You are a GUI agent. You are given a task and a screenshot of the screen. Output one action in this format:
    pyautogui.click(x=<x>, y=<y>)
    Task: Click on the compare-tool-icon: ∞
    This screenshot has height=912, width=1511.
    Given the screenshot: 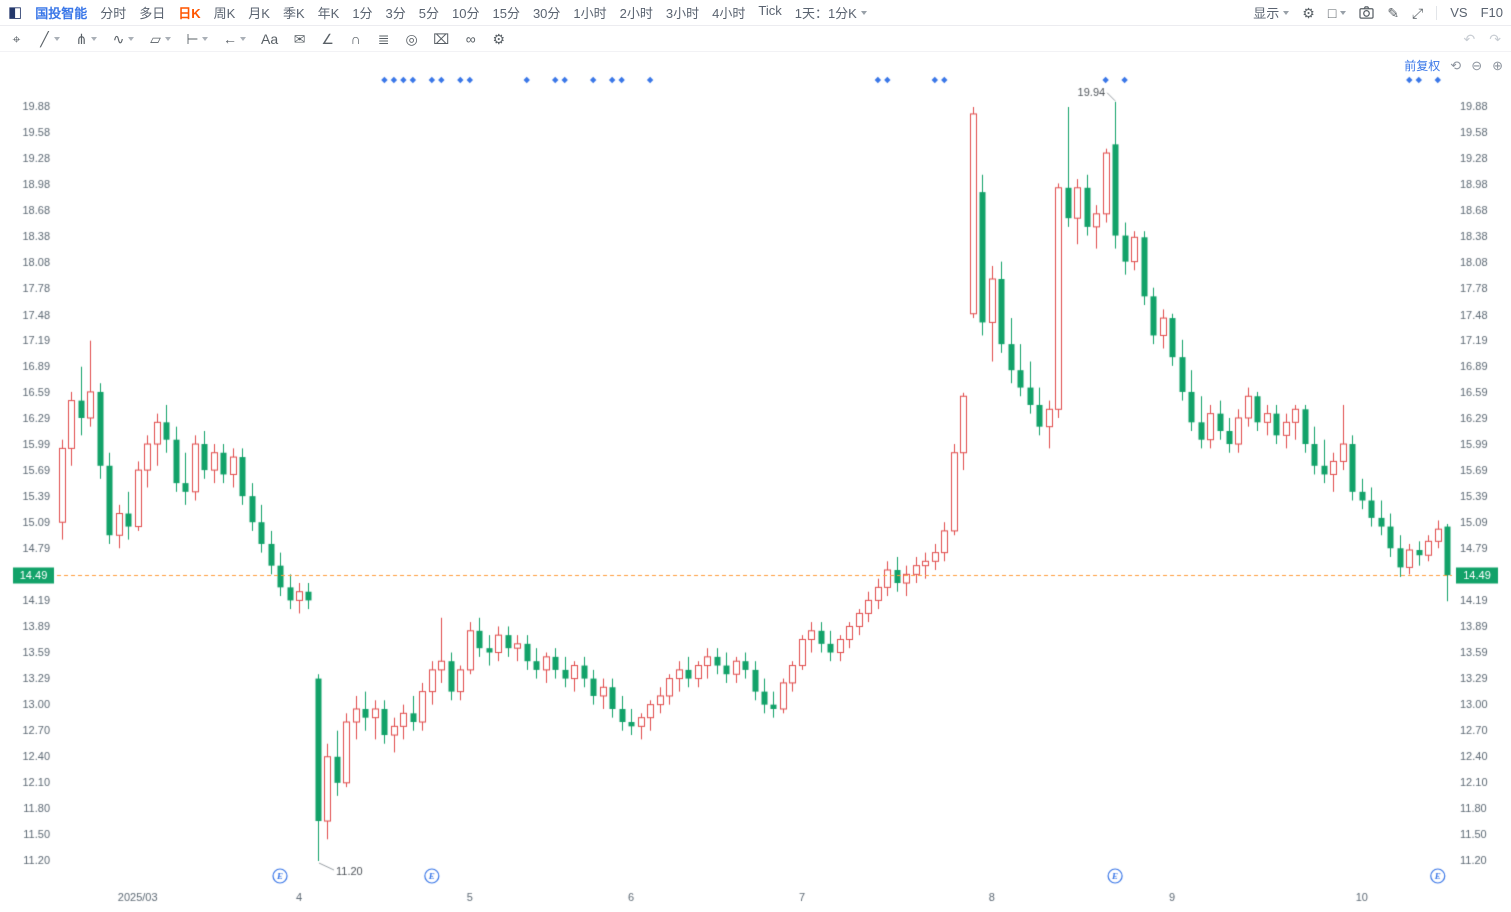 What is the action you would take?
    pyautogui.click(x=470, y=39)
    